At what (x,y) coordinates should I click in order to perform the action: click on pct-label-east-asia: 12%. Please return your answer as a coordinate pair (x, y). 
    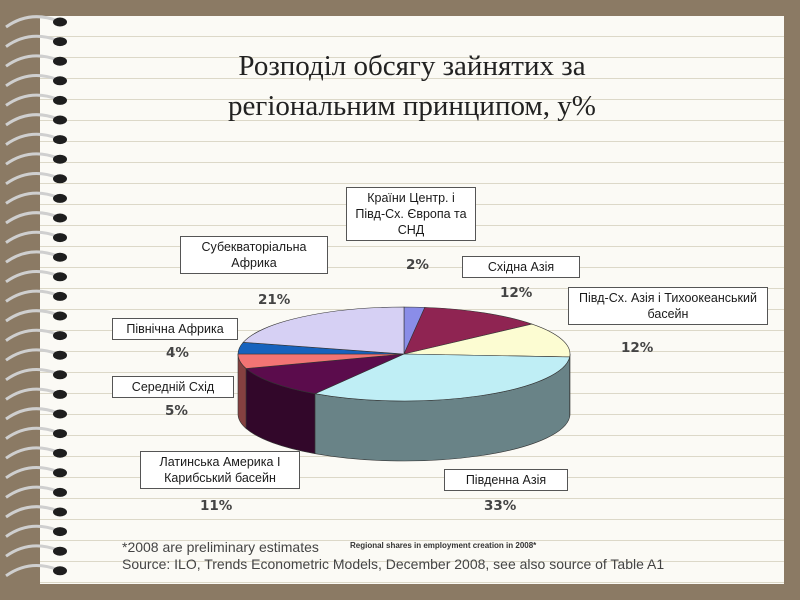
    Looking at the image, I should click on (516, 293).